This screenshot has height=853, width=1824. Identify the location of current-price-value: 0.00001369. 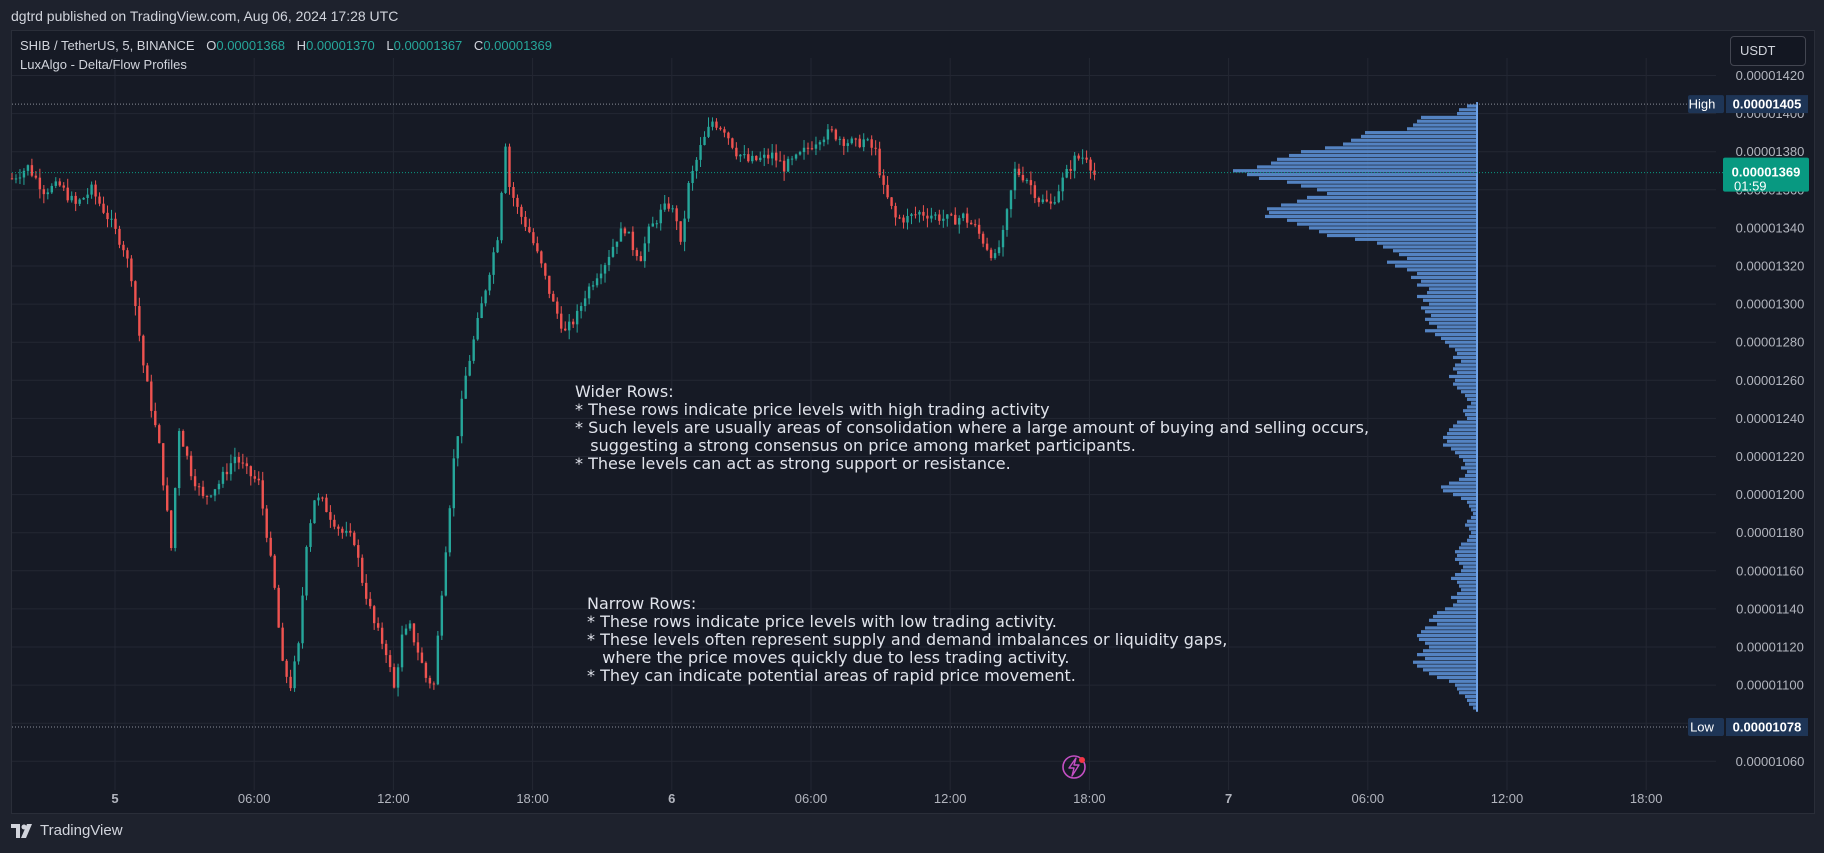
(1766, 172).